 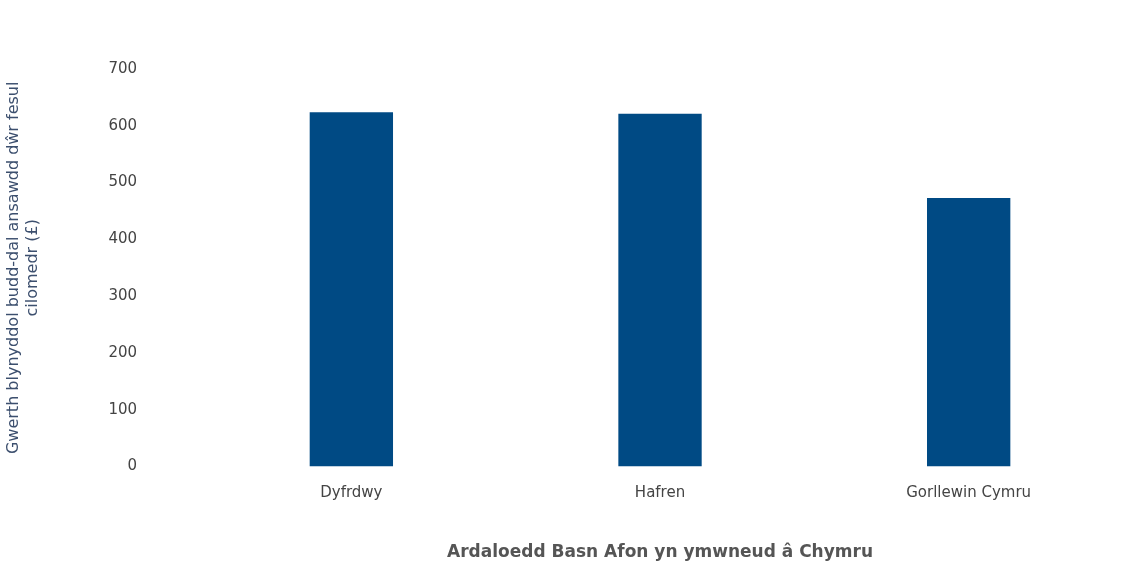 What do you see at coordinates (123, 181) in the screenshot?
I see `y-tick-label: 500` at bounding box center [123, 181].